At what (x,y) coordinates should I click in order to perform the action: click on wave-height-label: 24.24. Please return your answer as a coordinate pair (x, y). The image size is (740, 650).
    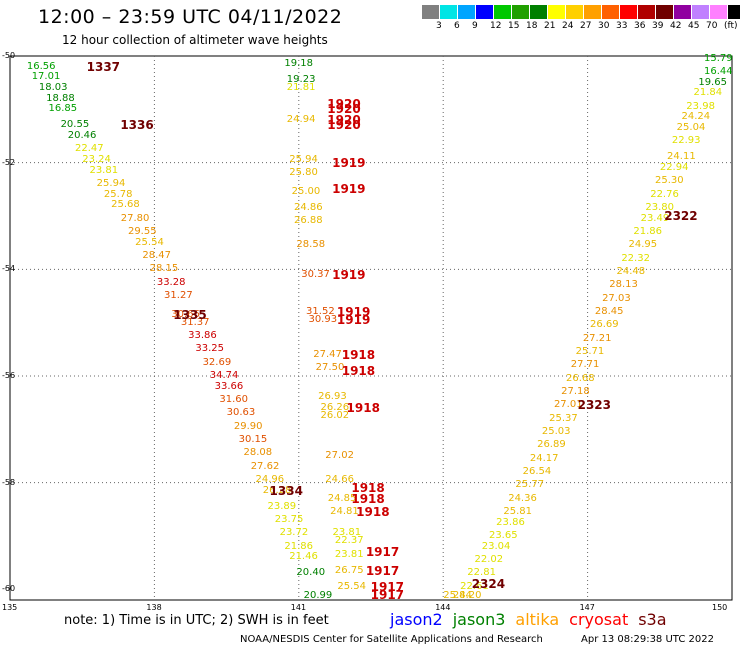
    Looking at the image, I should click on (696, 117).